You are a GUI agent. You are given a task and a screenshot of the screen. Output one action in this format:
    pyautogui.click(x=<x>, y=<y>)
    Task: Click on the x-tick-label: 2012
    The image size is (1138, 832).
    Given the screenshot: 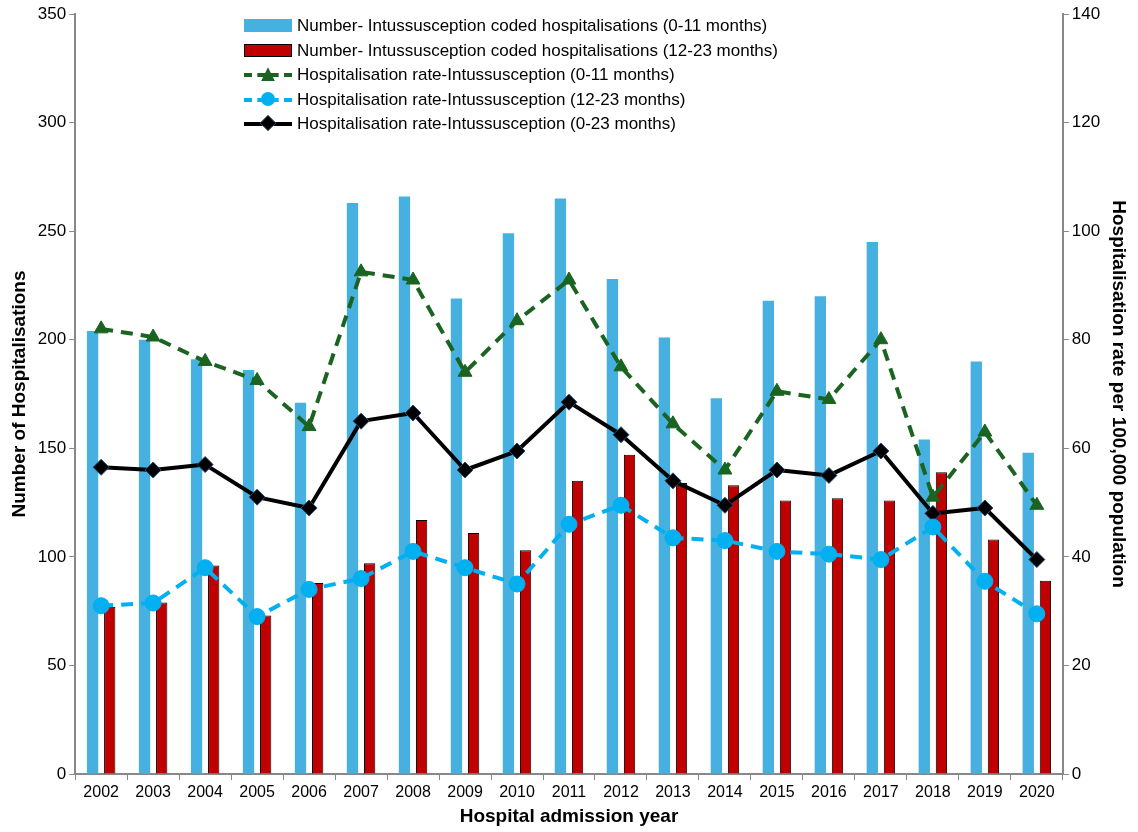 What is the action you would take?
    pyautogui.click(x=621, y=792)
    